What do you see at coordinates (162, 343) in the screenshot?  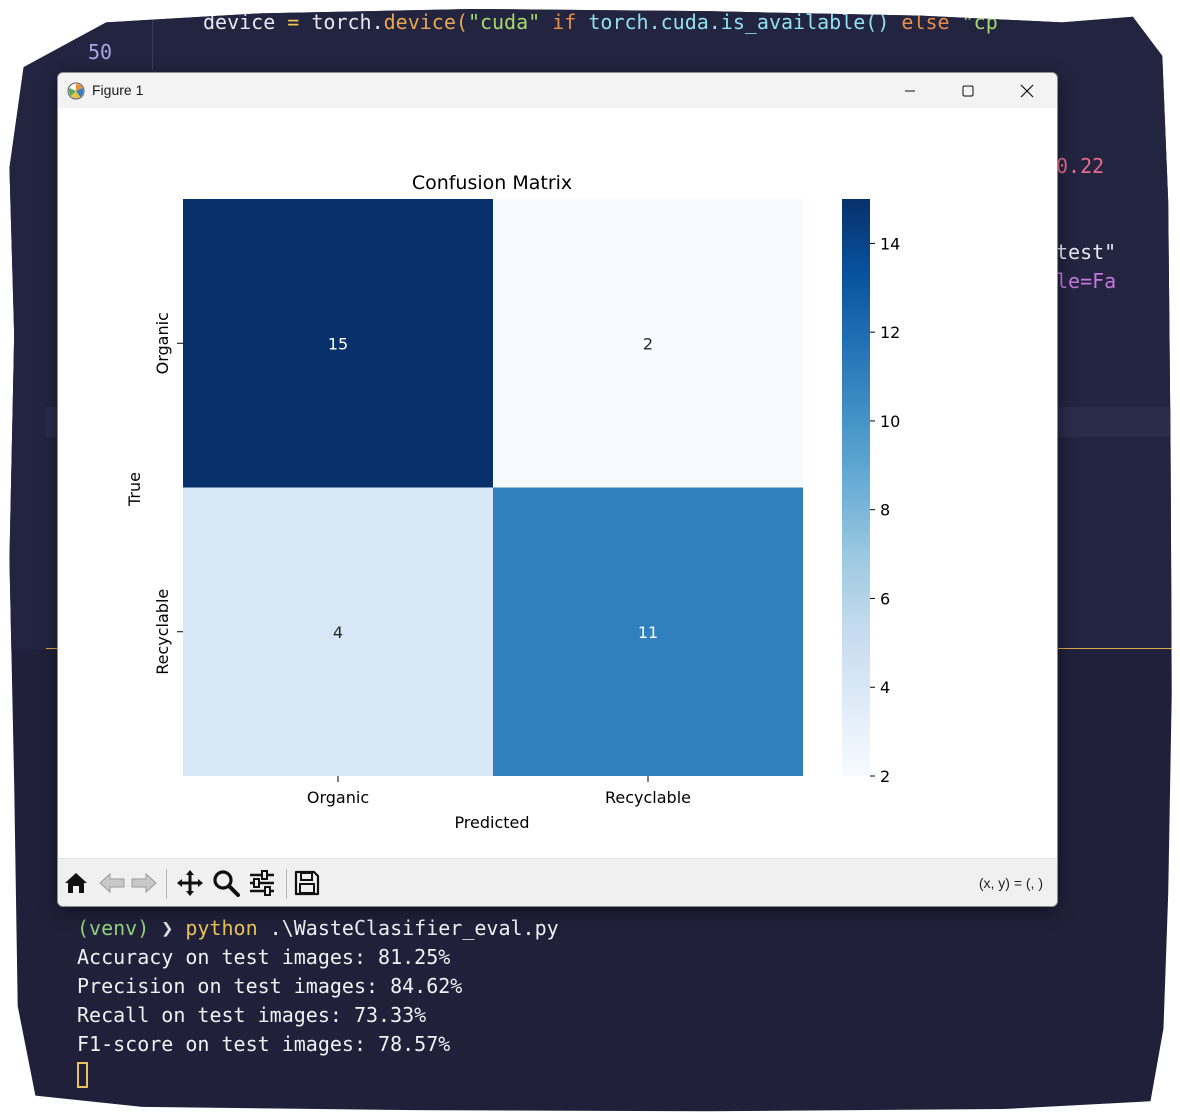 I see `y-tick-label: Organic` at bounding box center [162, 343].